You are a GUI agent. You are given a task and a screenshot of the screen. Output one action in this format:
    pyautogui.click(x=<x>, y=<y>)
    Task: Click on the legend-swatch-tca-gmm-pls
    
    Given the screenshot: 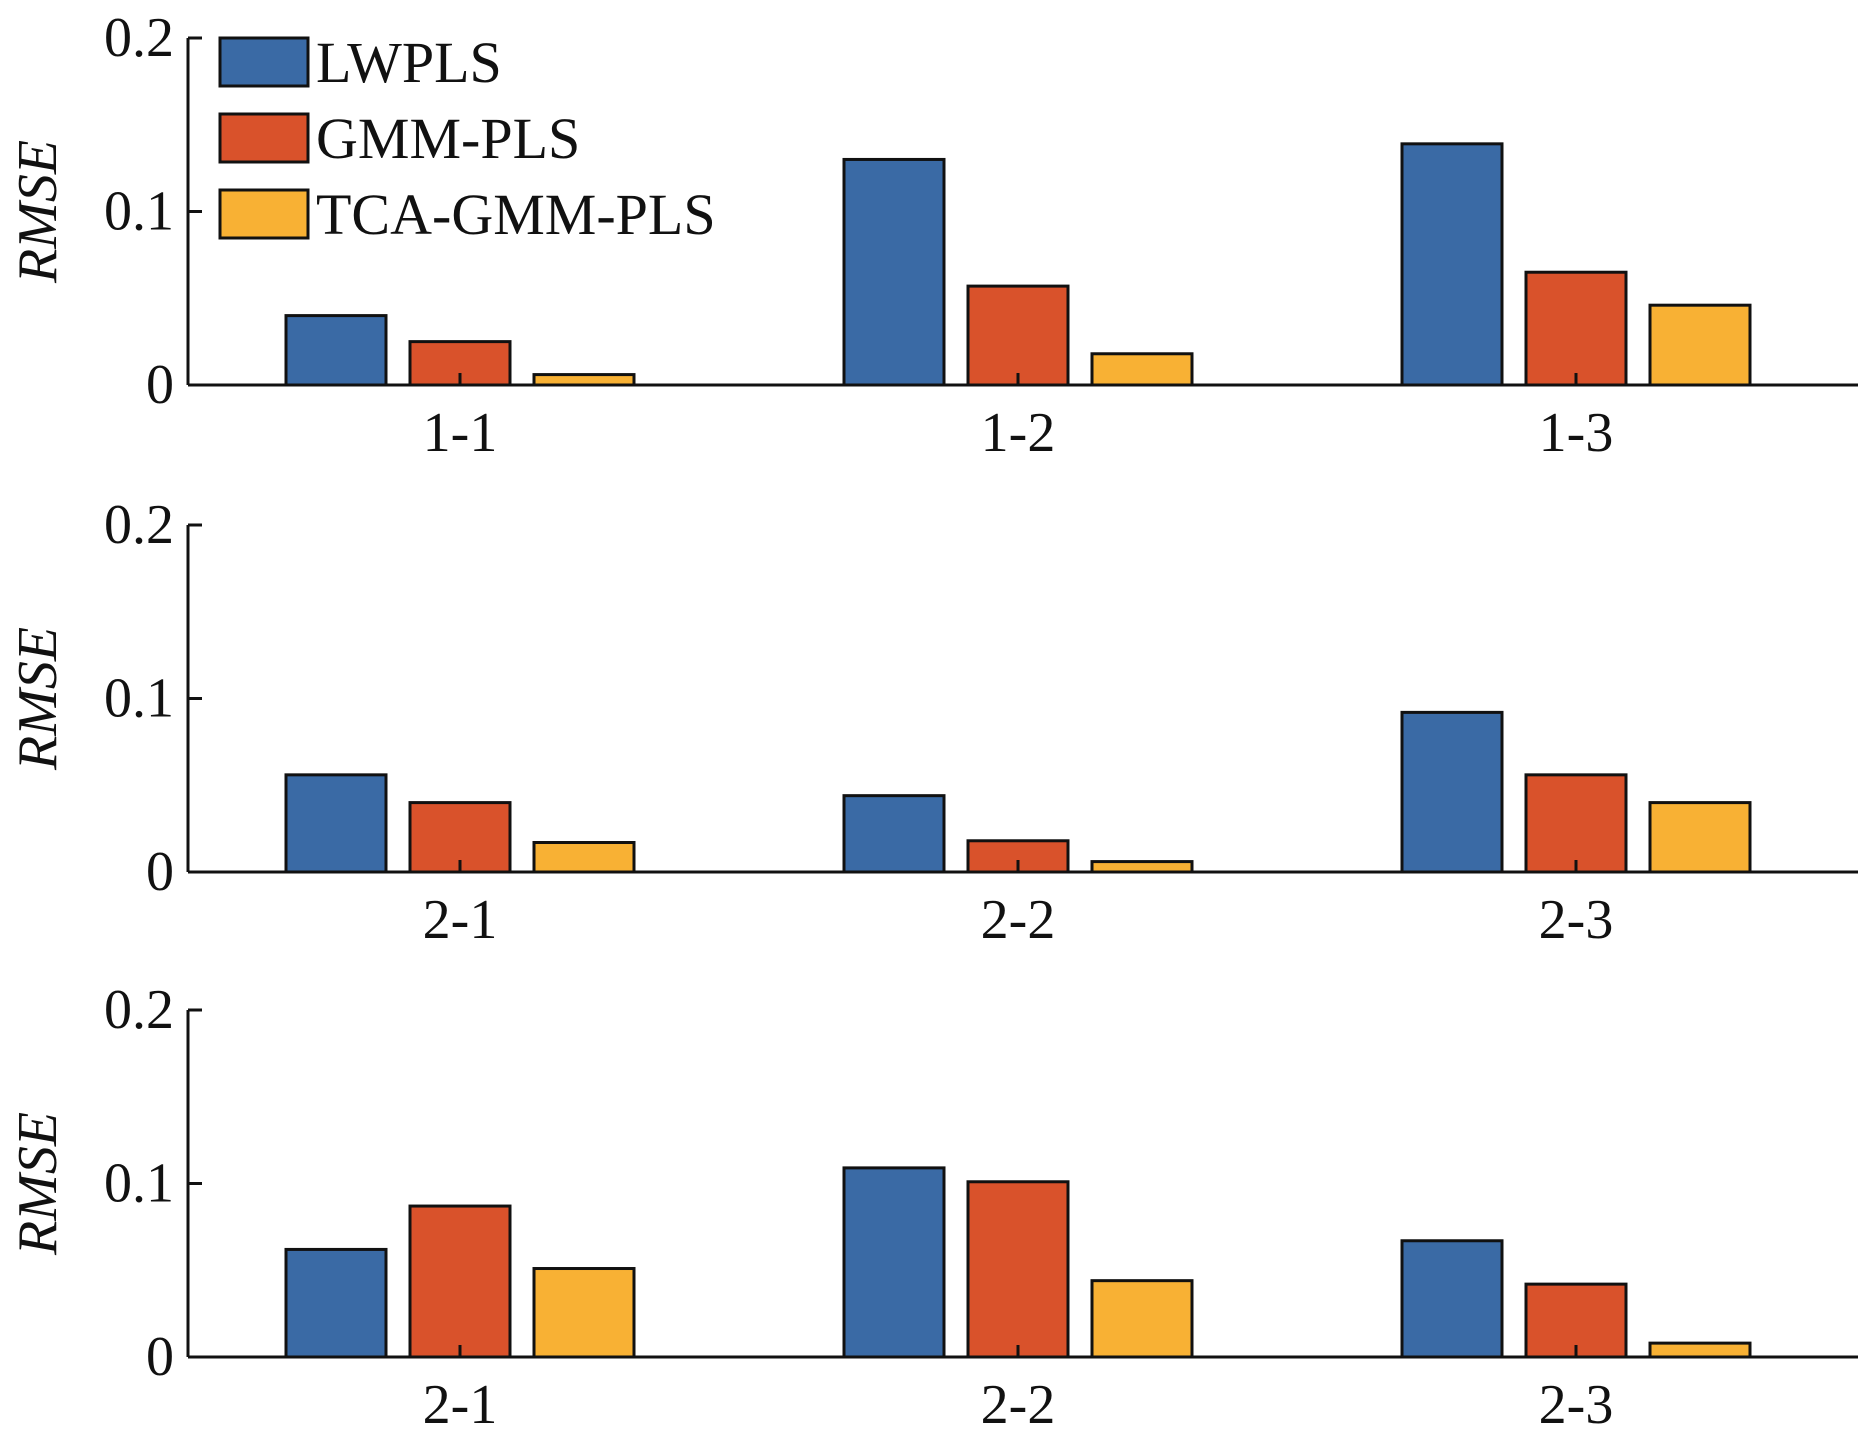 What is the action you would take?
    pyautogui.click(x=264, y=214)
    